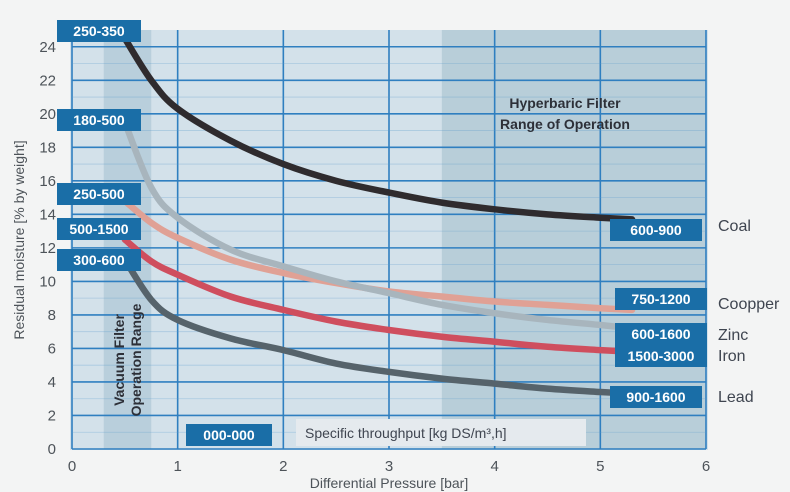  What do you see at coordinates (734, 226) in the screenshot?
I see `series-name-coal: Coal` at bounding box center [734, 226].